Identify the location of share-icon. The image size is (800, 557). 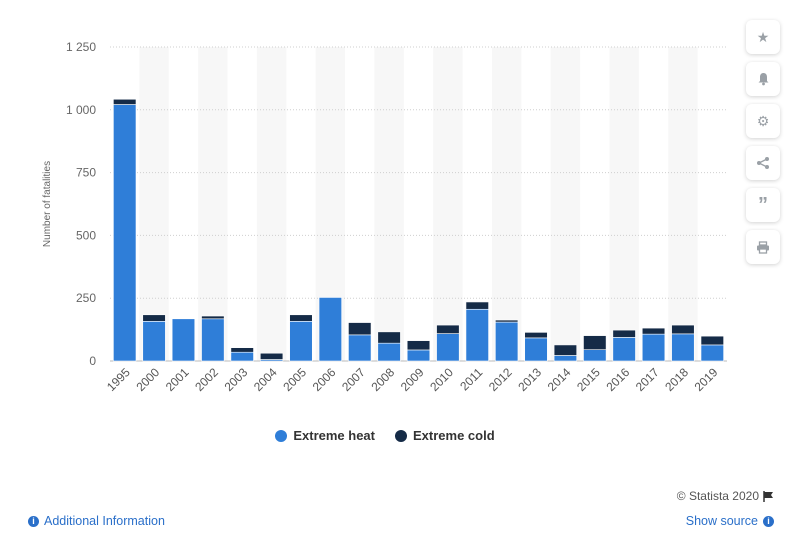
(763, 163).